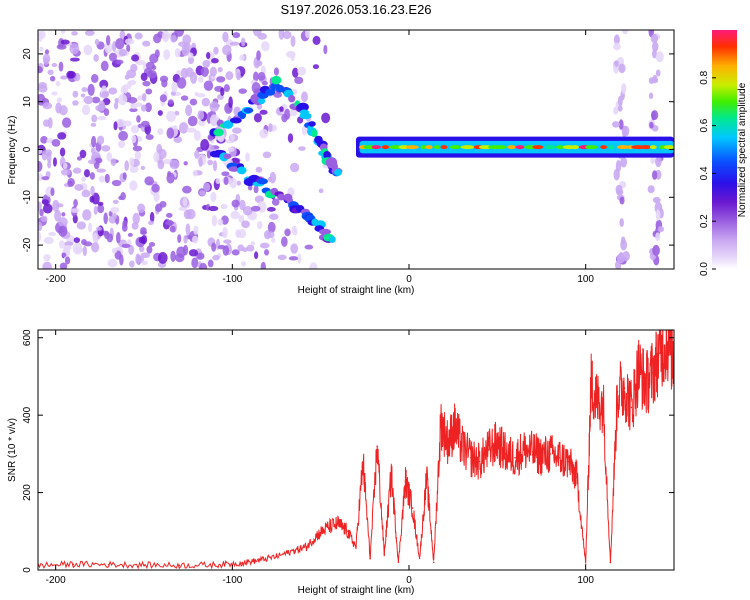 This screenshot has height=600, width=750. I want to click on snr-y-axis-label: SNR (10 * v/v), so click(12, 450).